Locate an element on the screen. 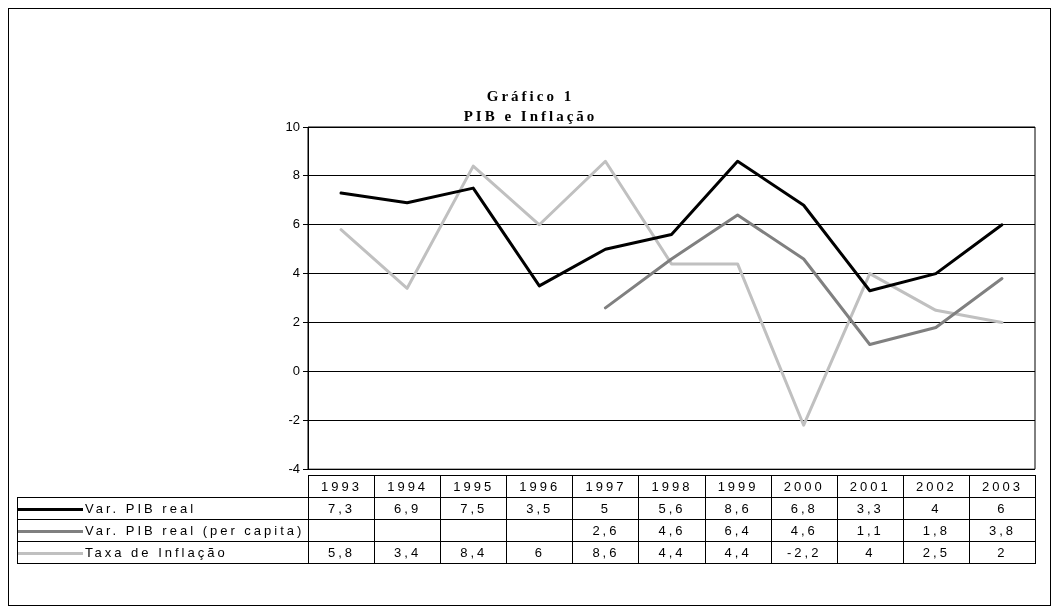 This screenshot has height=614, width=1061. x-tick-label: 2002 is located at coordinates (936, 486).